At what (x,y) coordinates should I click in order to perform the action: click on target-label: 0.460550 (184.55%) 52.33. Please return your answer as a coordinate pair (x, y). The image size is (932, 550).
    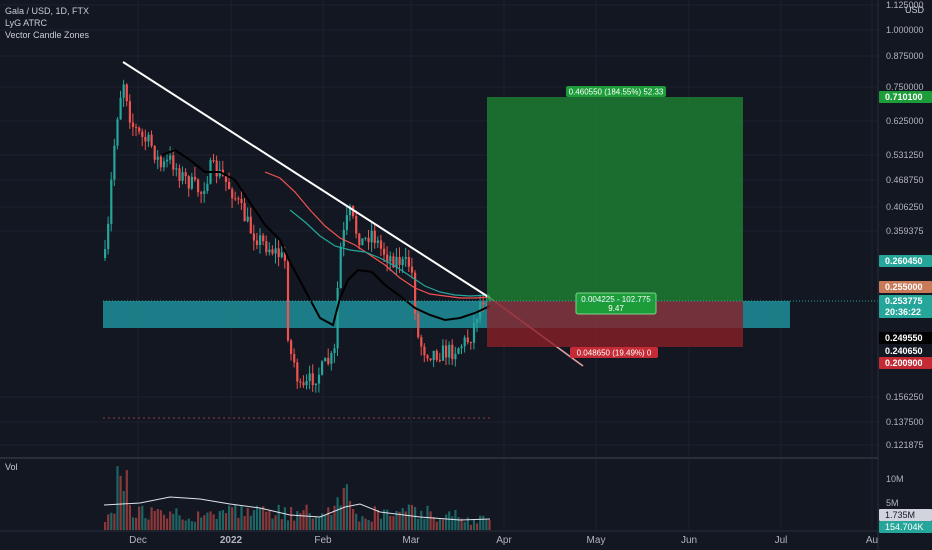
    Looking at the image, I should click on (616, 92).